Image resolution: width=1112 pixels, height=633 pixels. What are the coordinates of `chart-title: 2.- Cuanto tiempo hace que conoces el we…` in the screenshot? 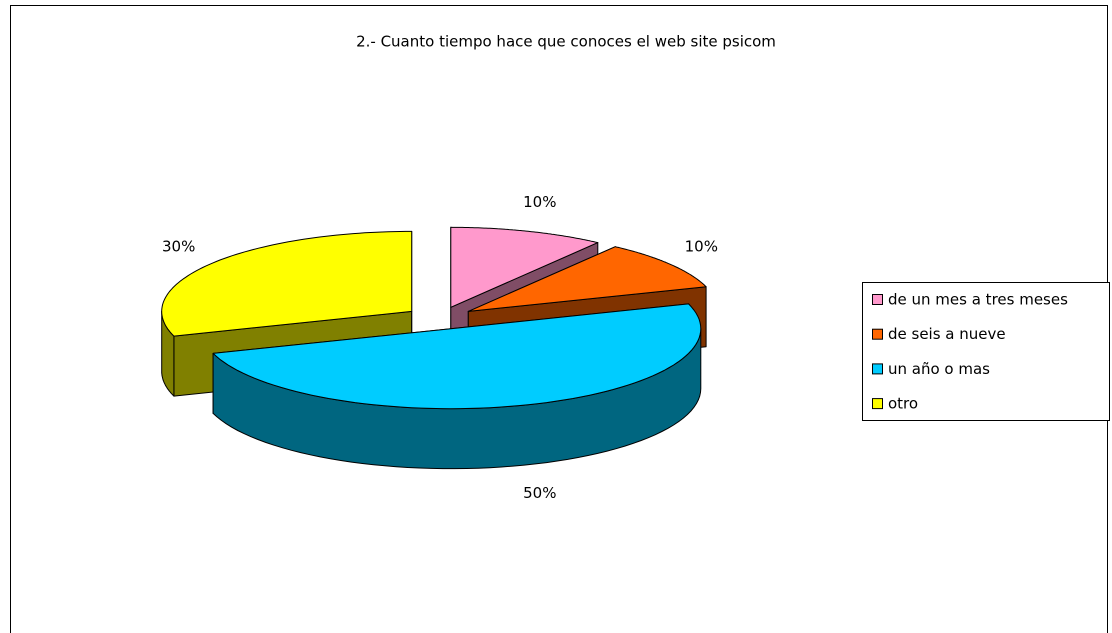 It's located at (566, 42).